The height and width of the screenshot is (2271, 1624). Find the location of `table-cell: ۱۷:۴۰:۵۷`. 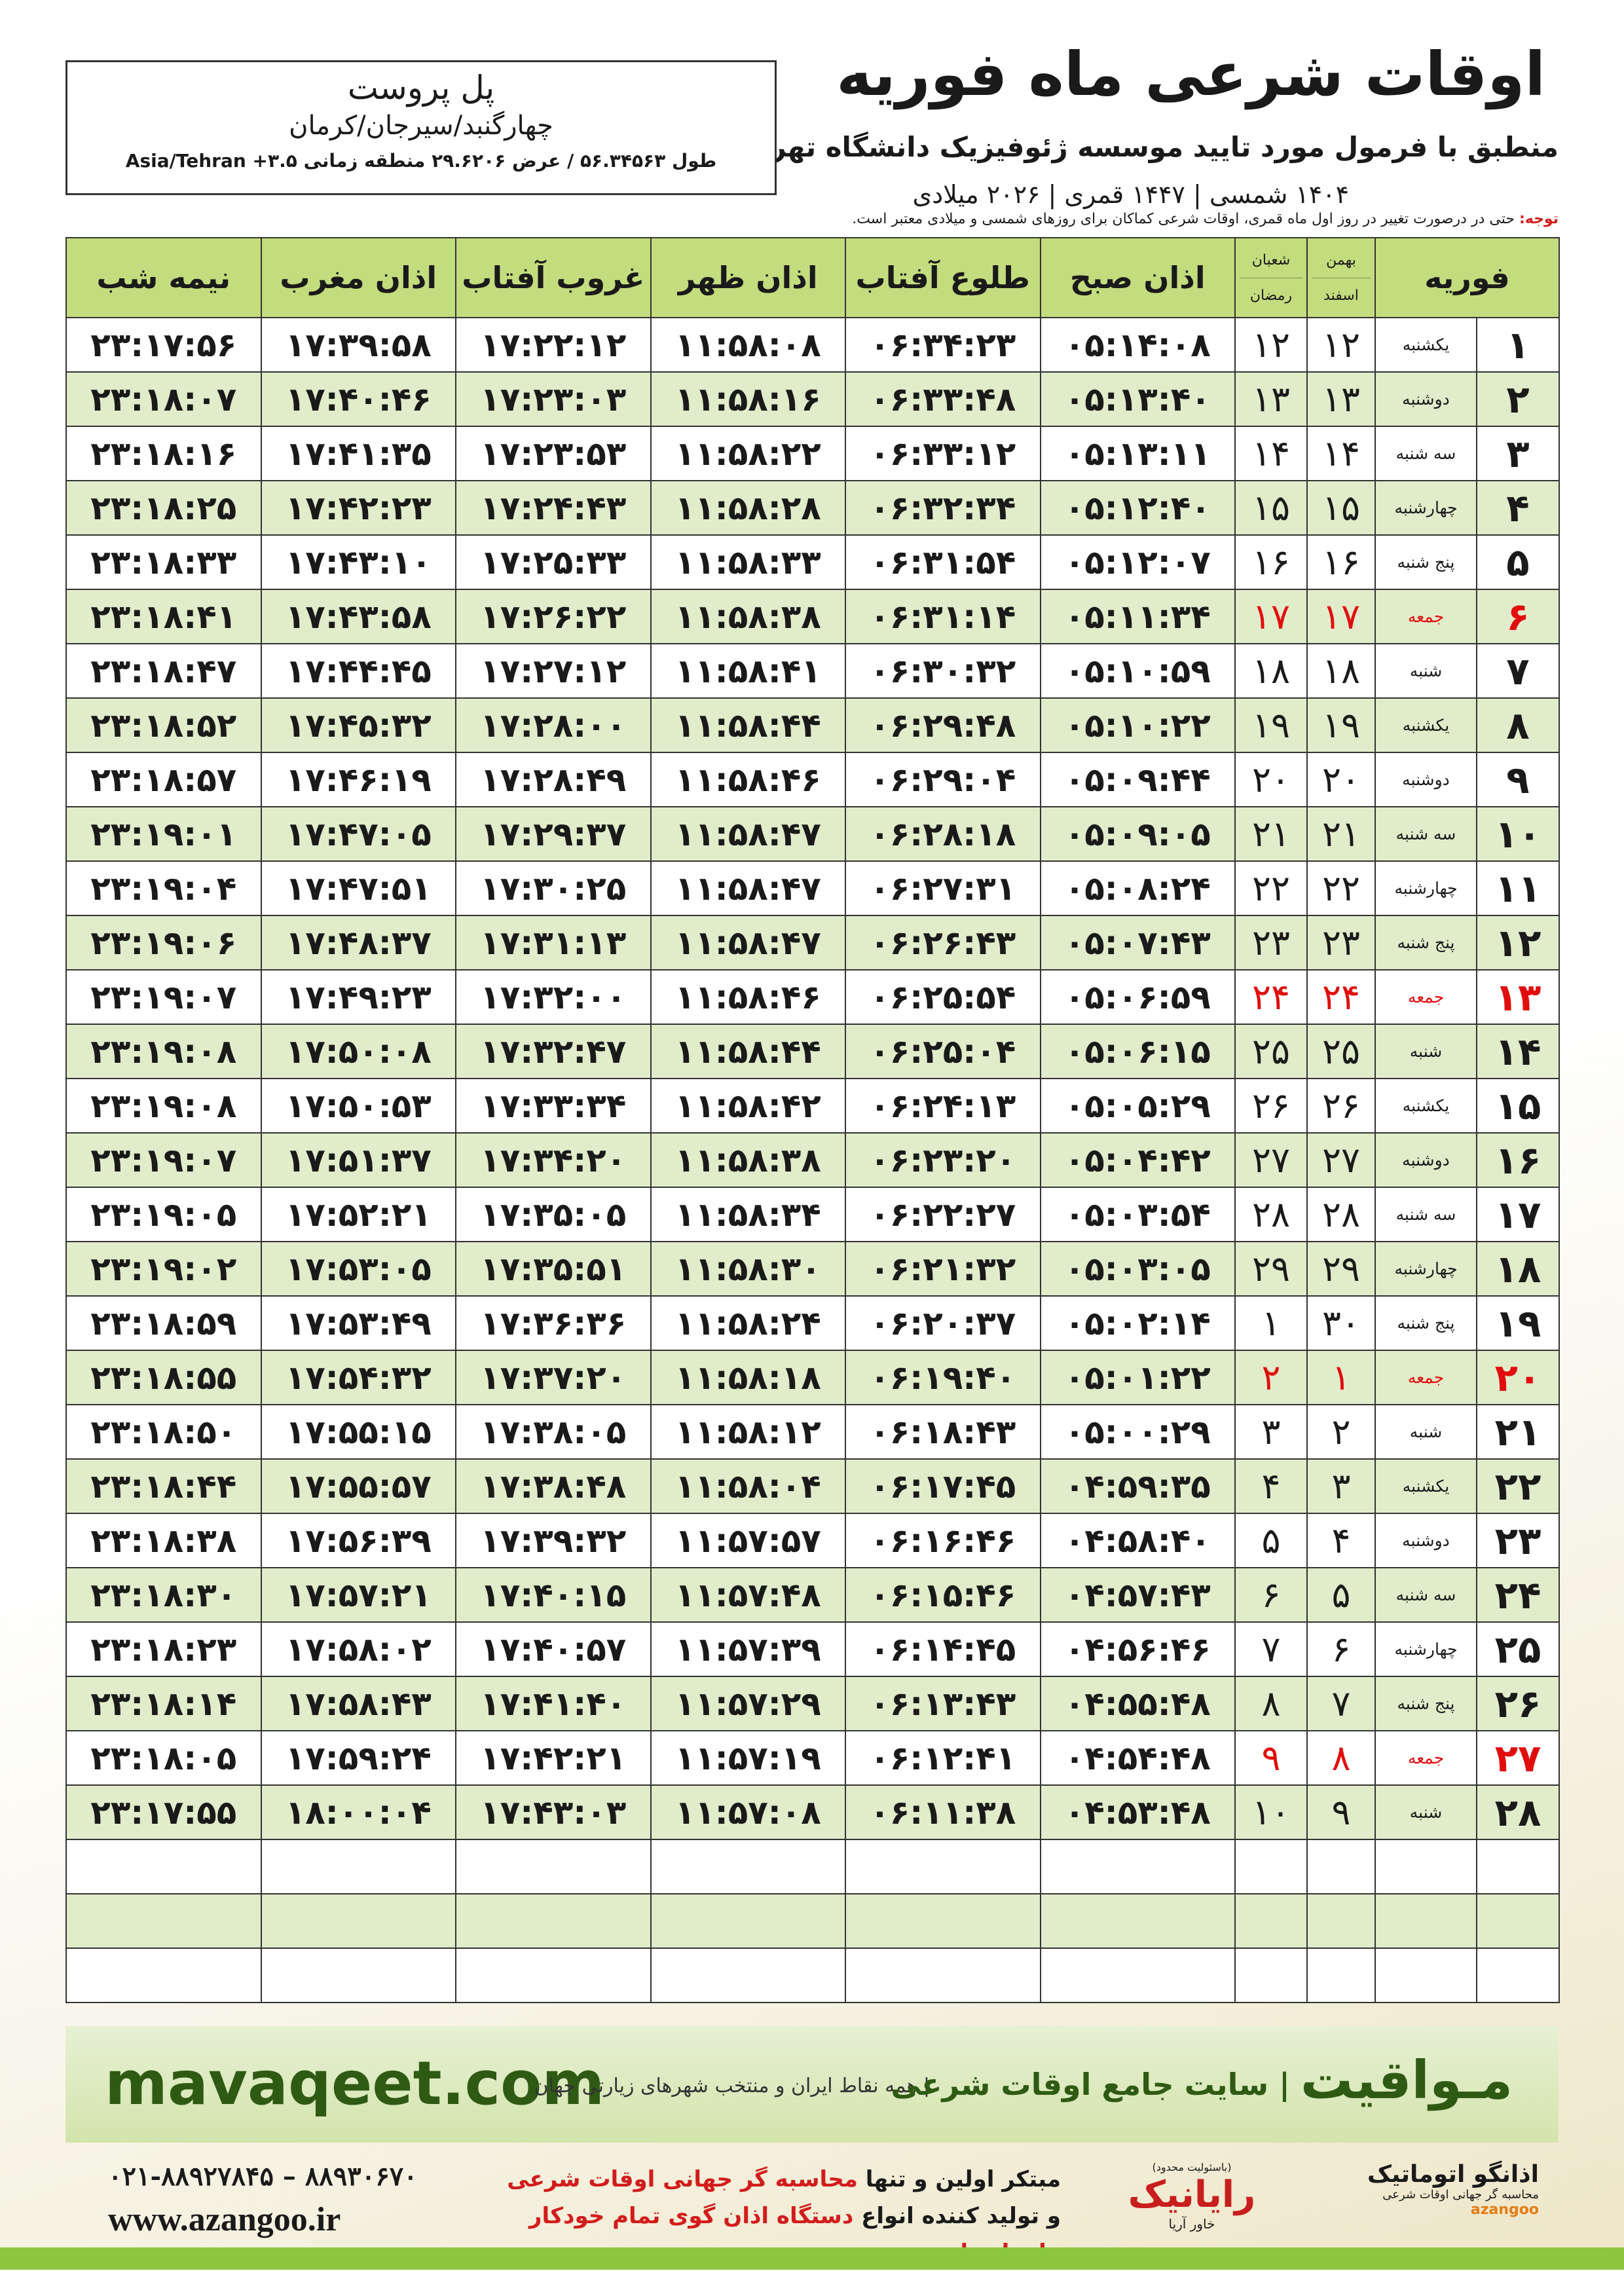

table-cell: ۱۷:۴۰:۵۷ is located at coordinates (553, 1649).